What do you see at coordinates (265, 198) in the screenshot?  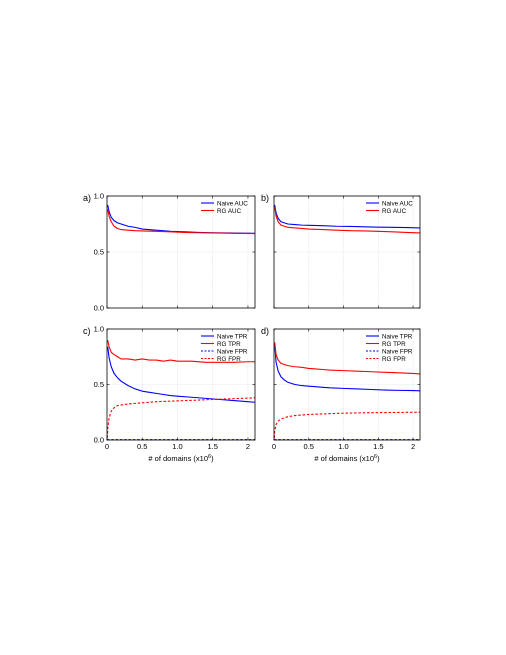 I see `panel-b-label: b)` at bounding box center [265, 198].